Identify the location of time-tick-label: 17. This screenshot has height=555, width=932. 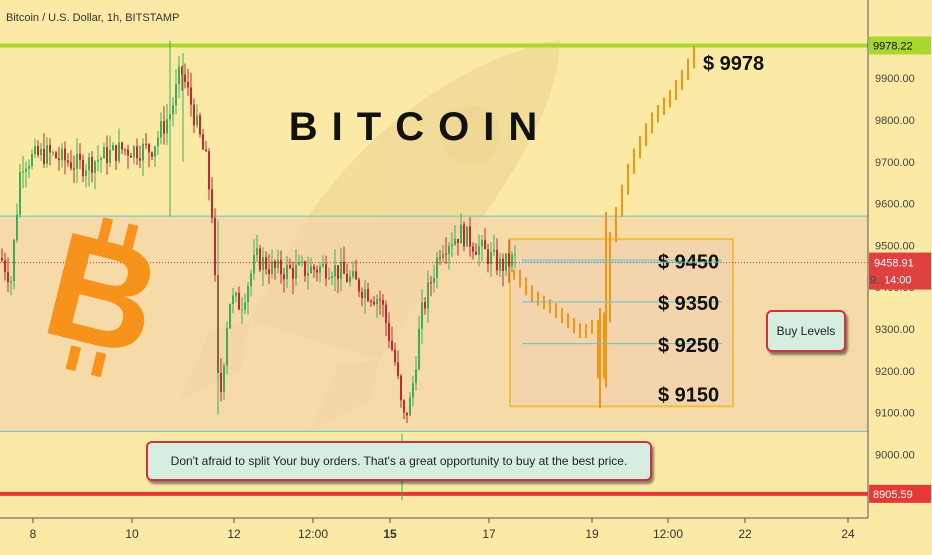
(489, 534).